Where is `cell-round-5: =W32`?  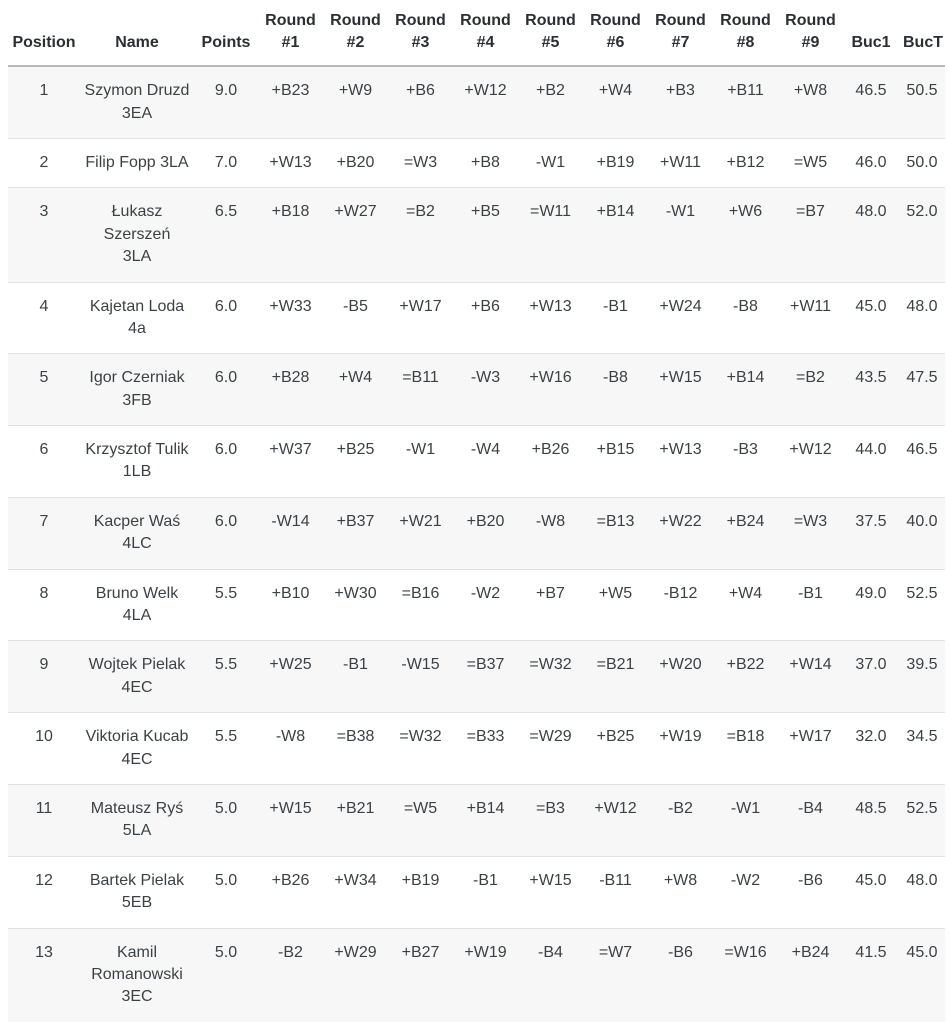 cell-round-5: =W32 is located at coordinates (550, 665).